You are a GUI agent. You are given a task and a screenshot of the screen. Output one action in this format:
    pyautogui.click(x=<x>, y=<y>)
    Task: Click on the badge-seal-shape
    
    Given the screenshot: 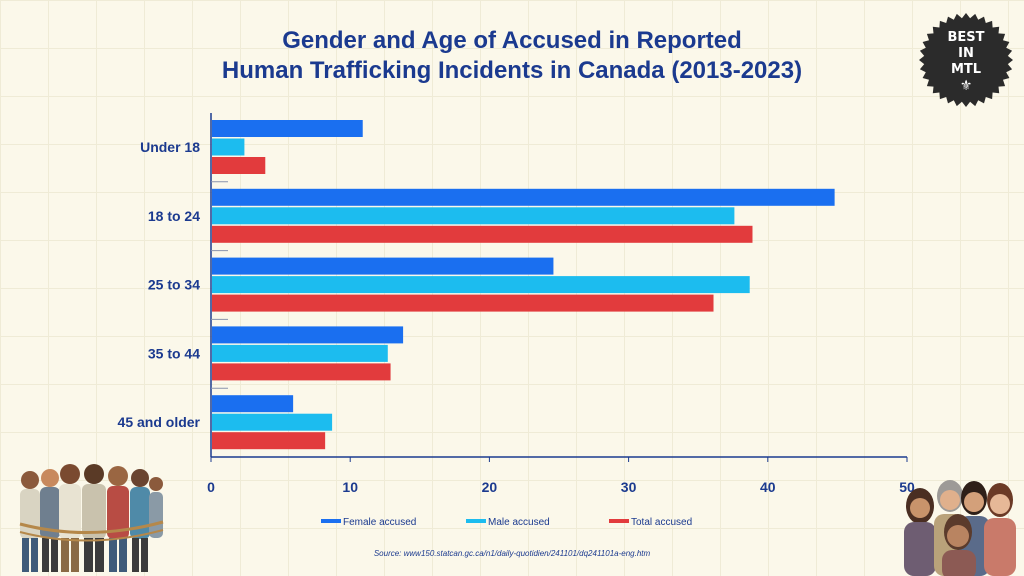 What is the action you would take?
    pyautogui.click(x=966, y=60)
    